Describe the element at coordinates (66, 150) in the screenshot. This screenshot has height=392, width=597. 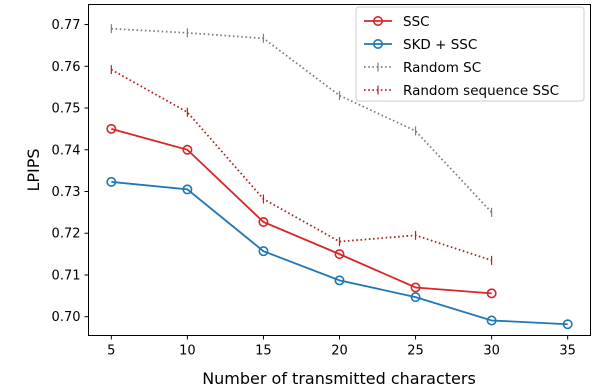
I see `y-tick-label: 0.74` at that location.